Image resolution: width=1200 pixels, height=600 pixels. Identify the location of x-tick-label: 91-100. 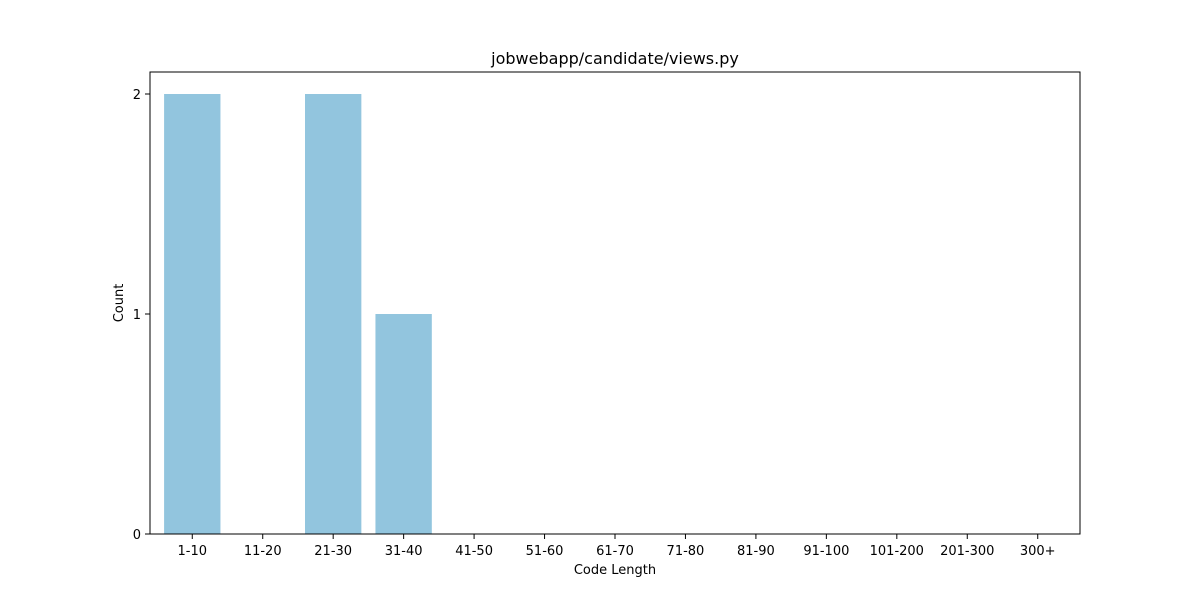
(826, 551).